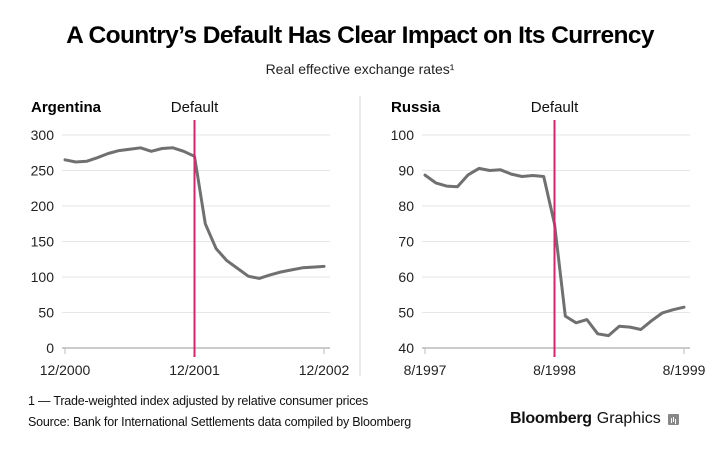  I want to click on brand-logo: Bloomberg Graphics, so click(594, 419).